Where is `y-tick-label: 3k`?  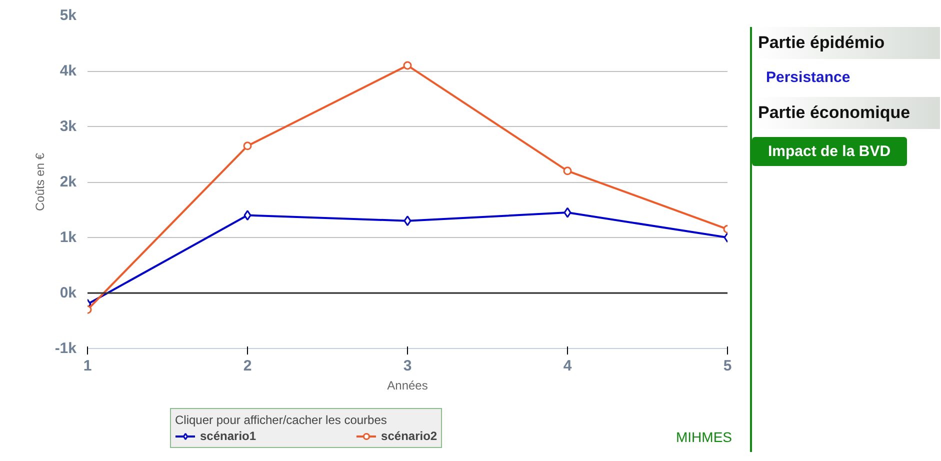
y-tick-label: 3k is located at coordinates (69, 126).